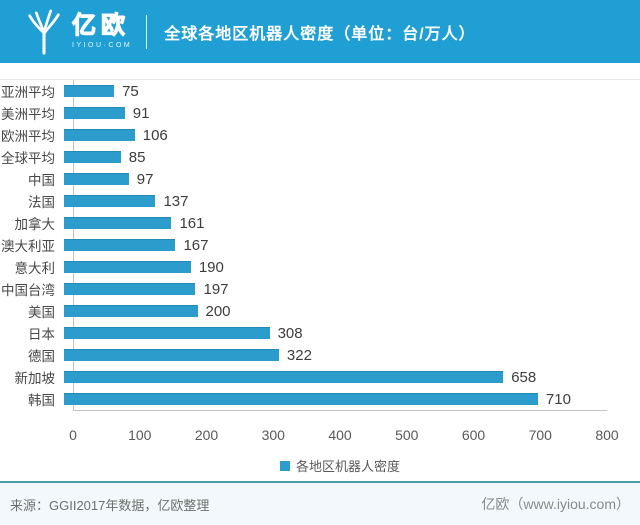 This screenshot has height=525, width=640. I want to click on category-label: 中国, so click(41, 180).